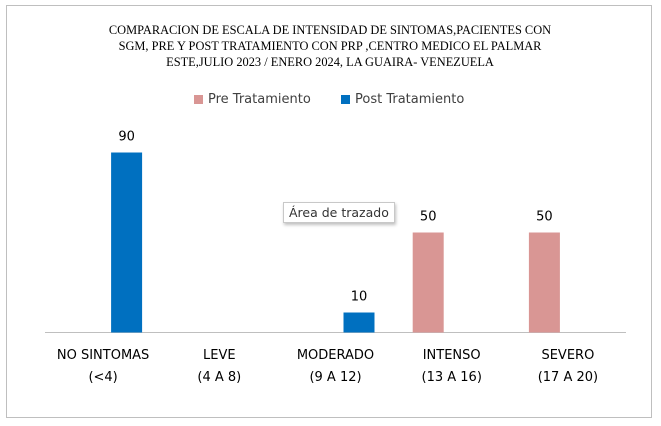 Image resolution: width=661 pixels, height=426 pixels. I want to click on category-label-no-sintomas-range: (<4), so click(102, 377).